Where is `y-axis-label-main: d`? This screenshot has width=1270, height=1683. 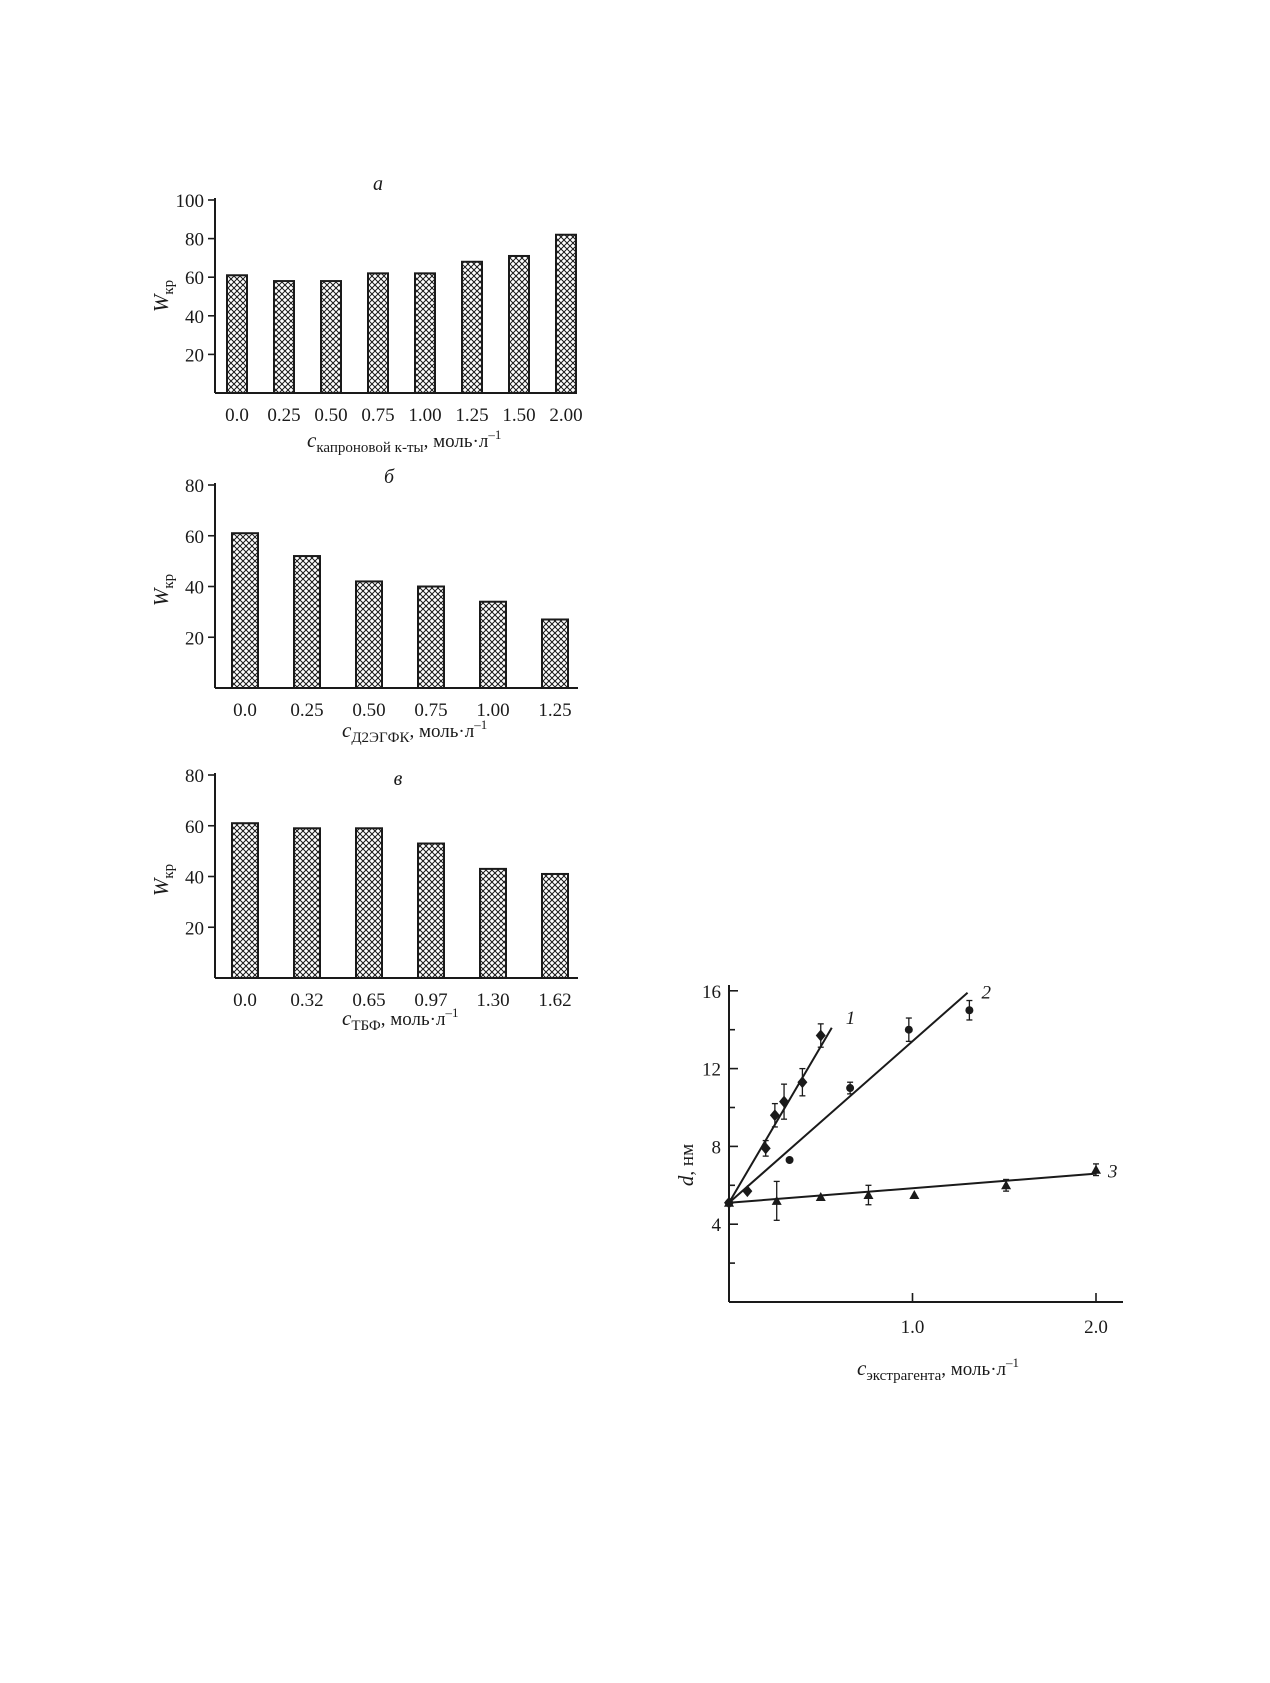 y-axis-label-main: d is located at coordinates (686, 1180).